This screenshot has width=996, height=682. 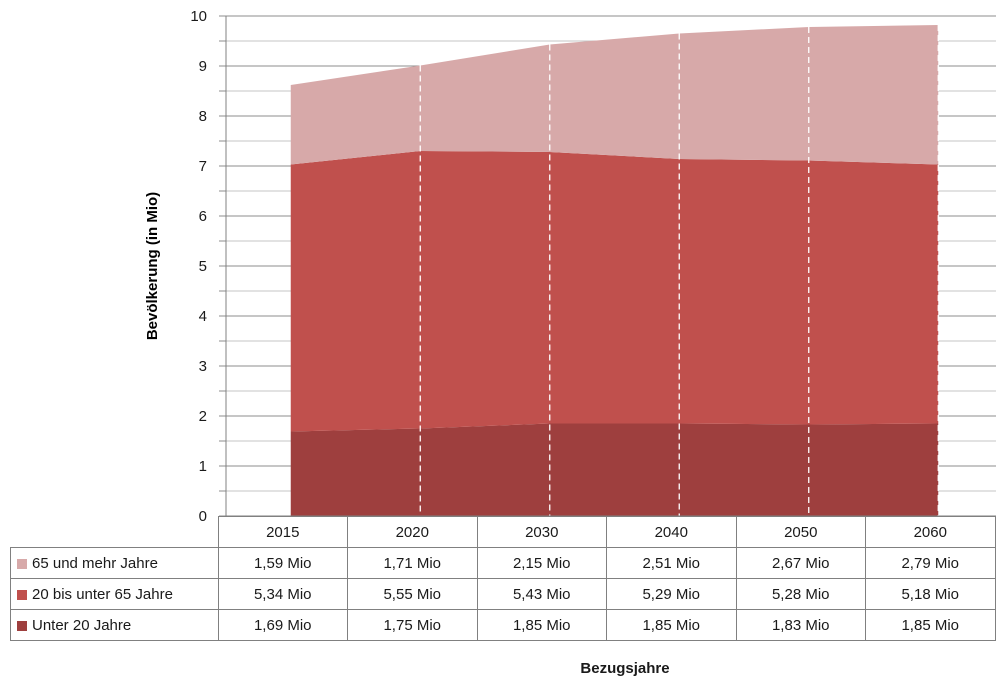 What do you see at coordinates (671, 563) in the screenshot?
I see `data-label: 2,51 Mio` at bounding box center [671, 563].